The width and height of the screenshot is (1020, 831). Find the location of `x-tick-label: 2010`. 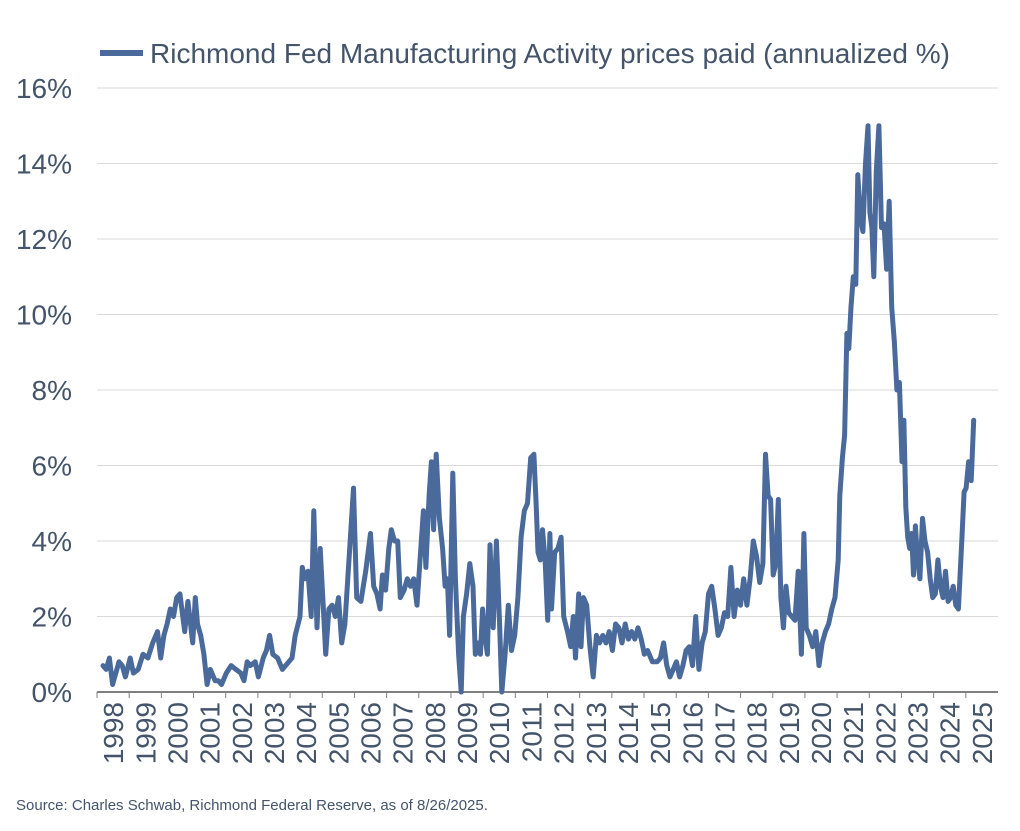

x-tick-label: 2010 is located at coordinates (499, 733).